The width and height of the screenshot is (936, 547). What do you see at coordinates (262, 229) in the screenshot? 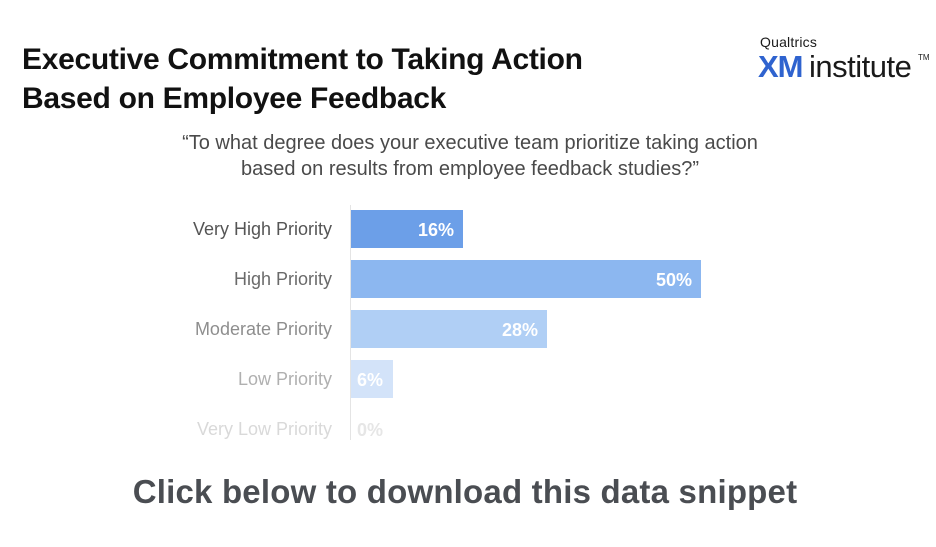
I see `category-label: Very High Priority` at bounding box center [262, 229].